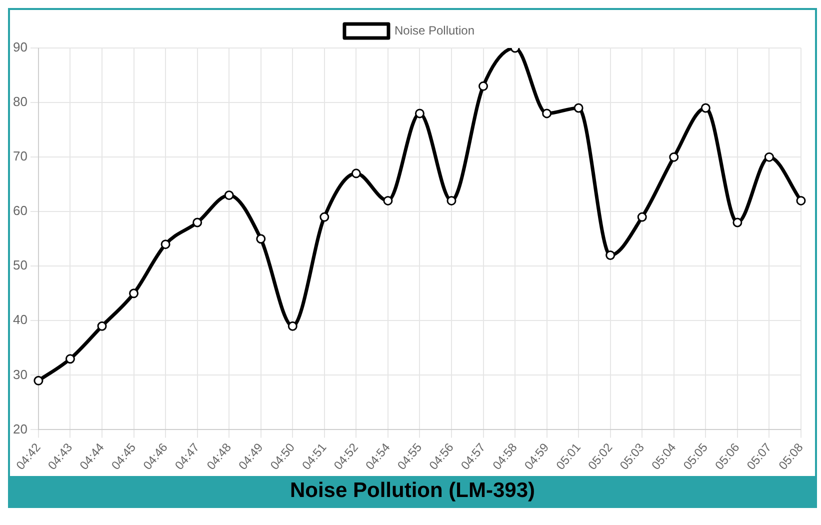 The image size is (821, 525). What do you see at coordinates (20, 374) in the screenshot?
I see `y-tick-label: 30` at bounding box center [20, 374].